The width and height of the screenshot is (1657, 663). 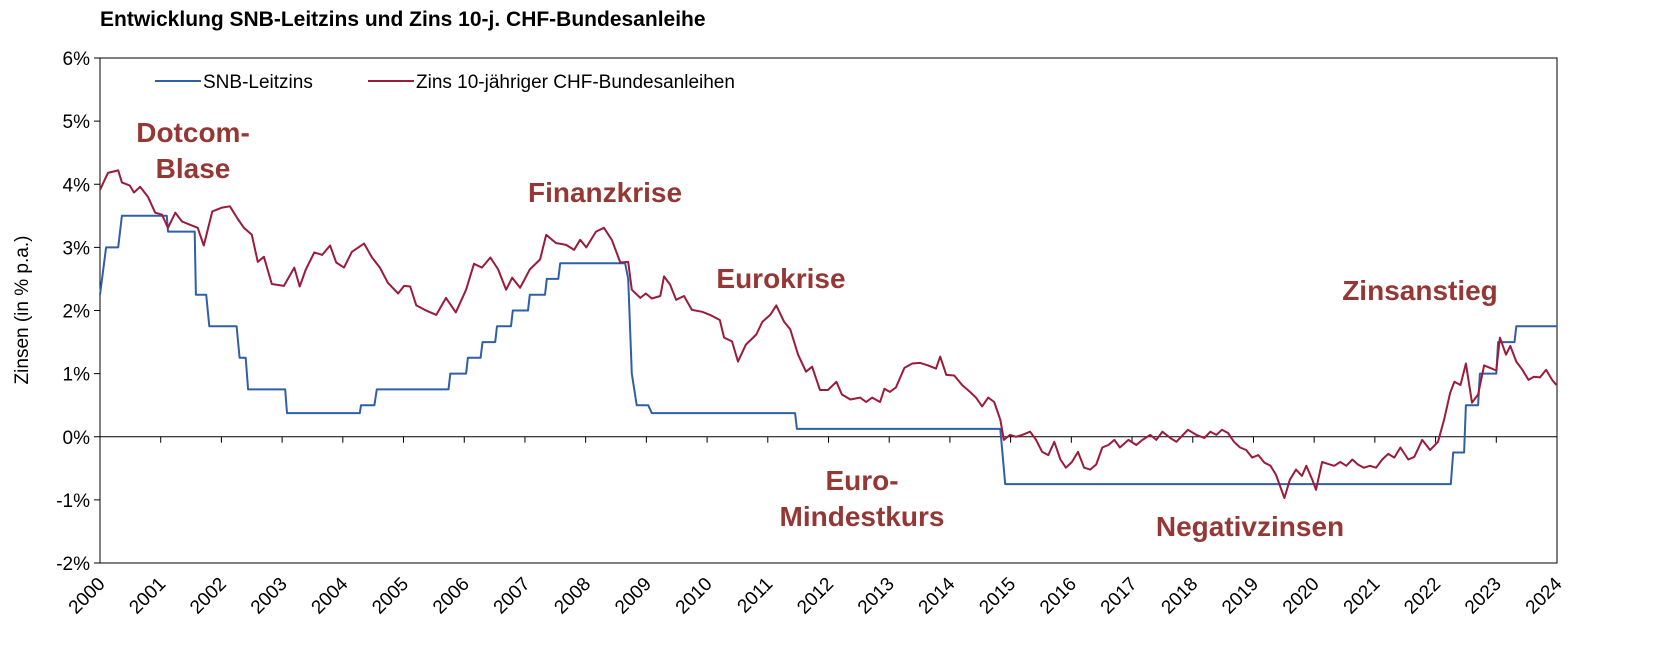 I want to click on y-tick-label: 1%, so click(x=77, y=375).